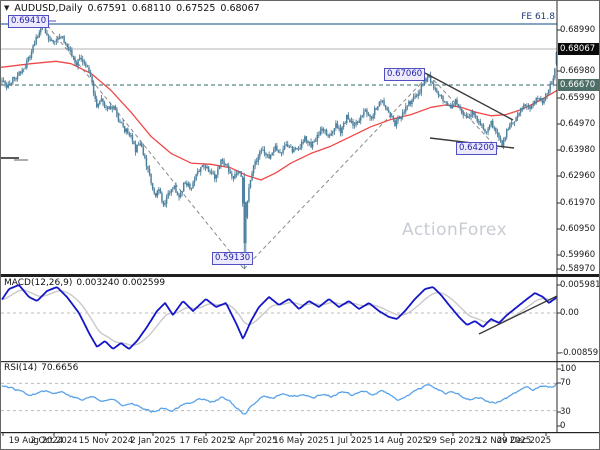 This screenshot has width=600, height=450. Describe the element at coordinates (240, 8) in the screenshot. I see `ohlc-close: 0.68067` at that location.